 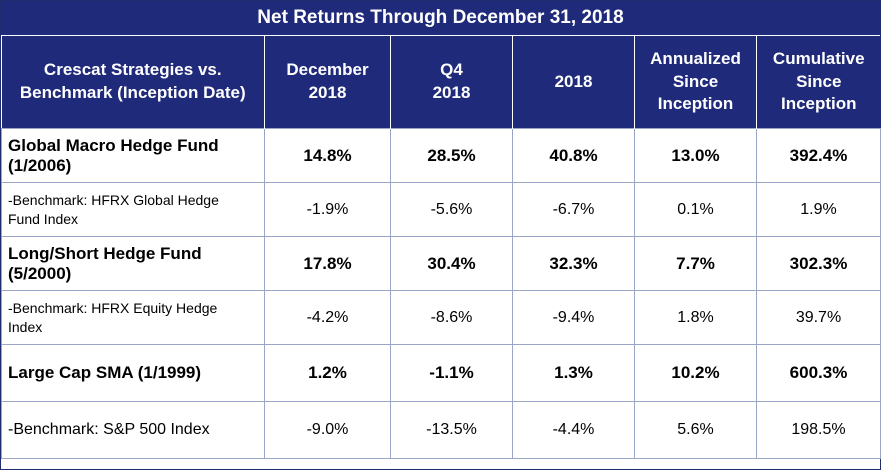 What do you see at coordinates (818, 155) in the screenshot?
I see `cell-cumulative: 392.4%` at bounding box center [818, 155].